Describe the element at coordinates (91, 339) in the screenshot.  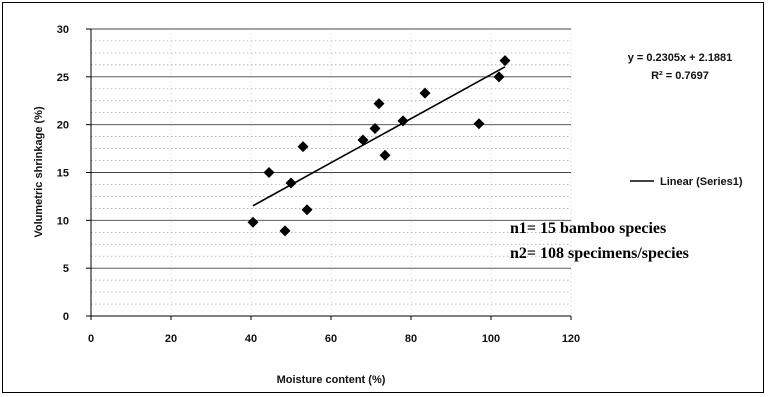
I see `x-tick-label: 0` at that location.